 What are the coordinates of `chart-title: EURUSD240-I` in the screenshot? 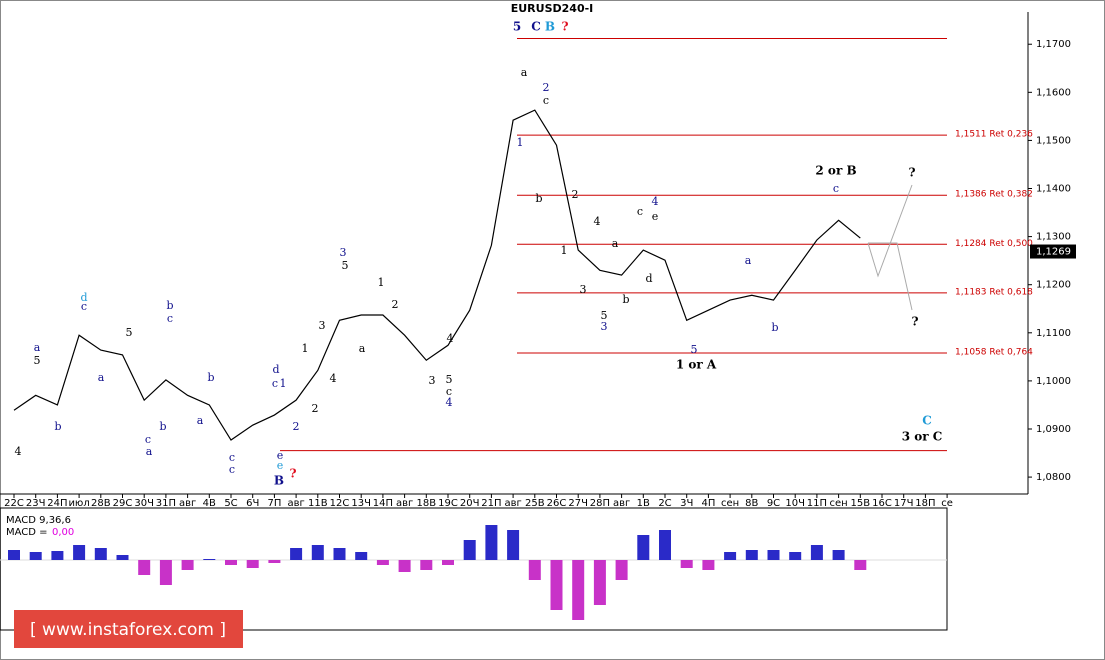 It's located at (552, 8).